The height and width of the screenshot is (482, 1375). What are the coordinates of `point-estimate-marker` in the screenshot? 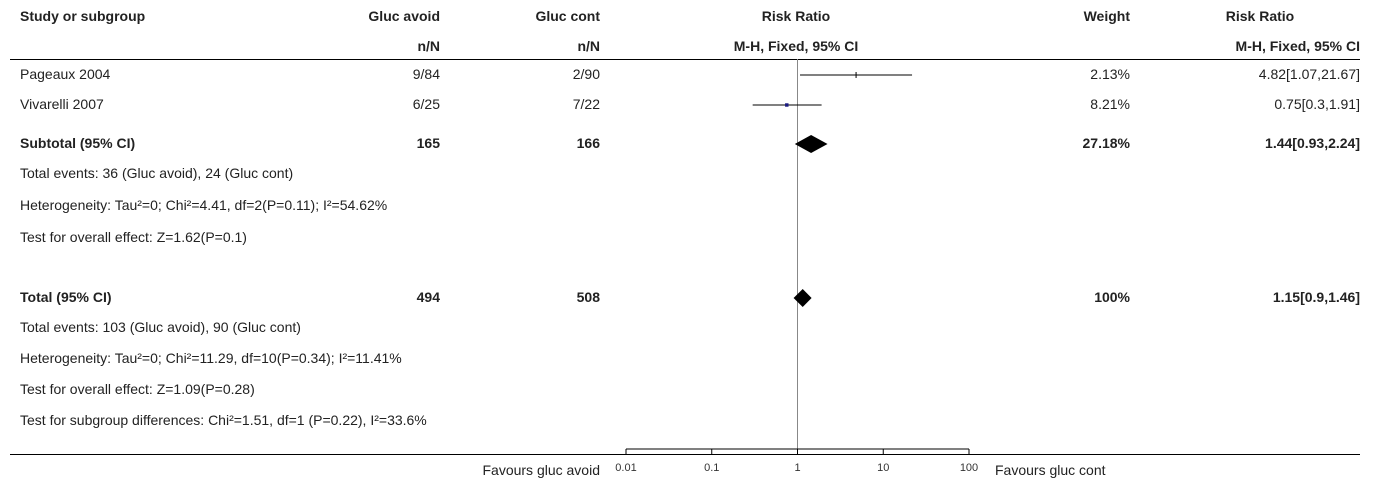 It's located at (787, 105).